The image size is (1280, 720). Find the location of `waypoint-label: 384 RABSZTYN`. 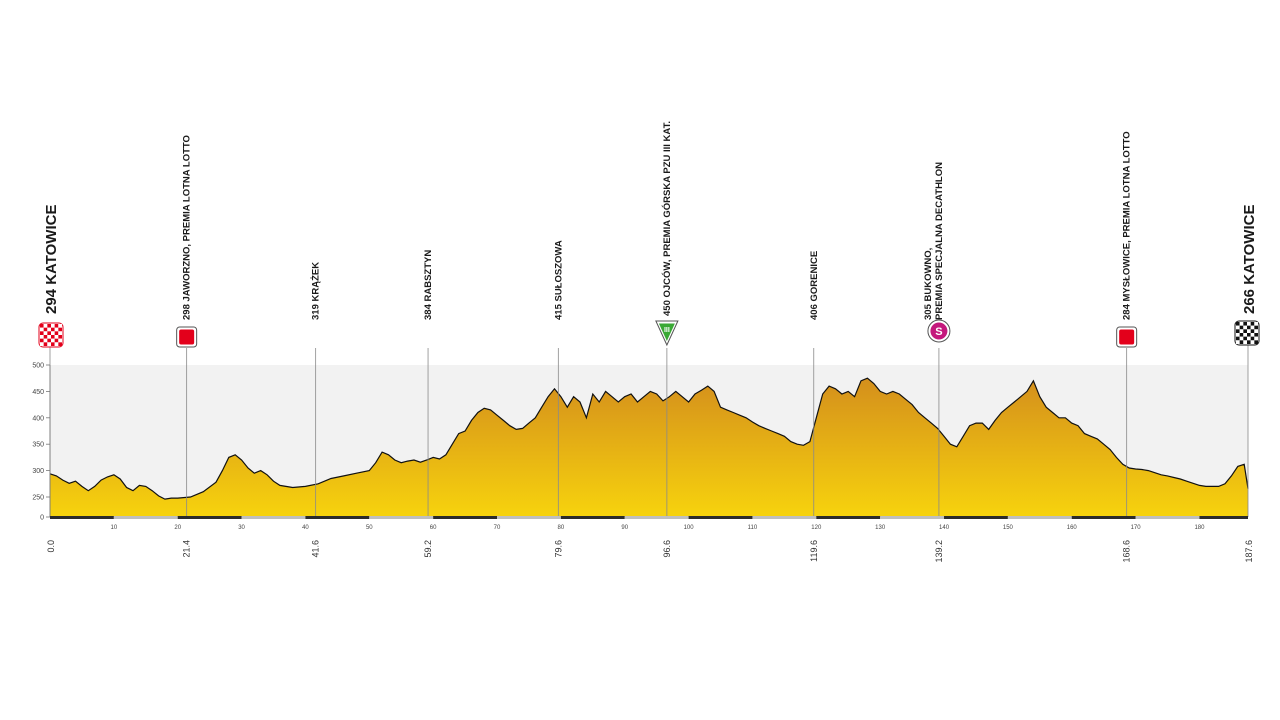

waypoint-label: 384 RABSZTYN is located at coordinates (428, 285).